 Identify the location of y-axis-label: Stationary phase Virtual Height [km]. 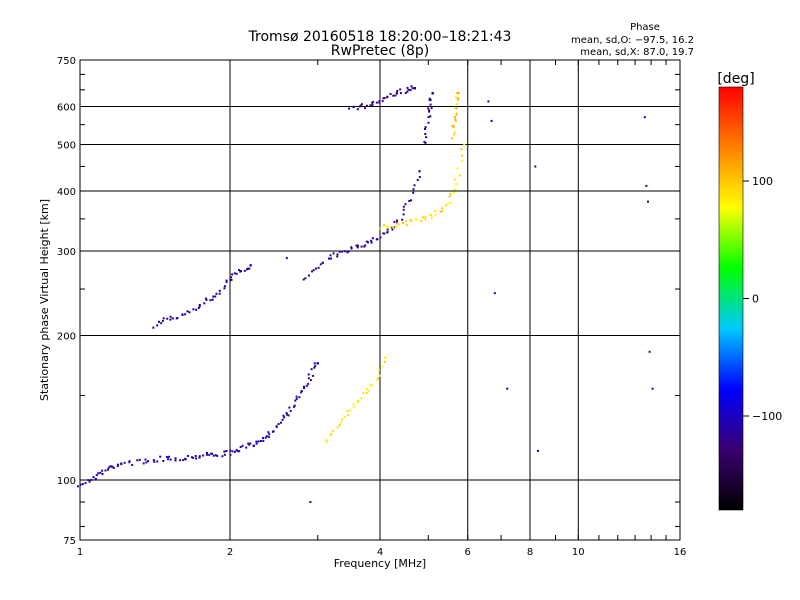
(44, 300).